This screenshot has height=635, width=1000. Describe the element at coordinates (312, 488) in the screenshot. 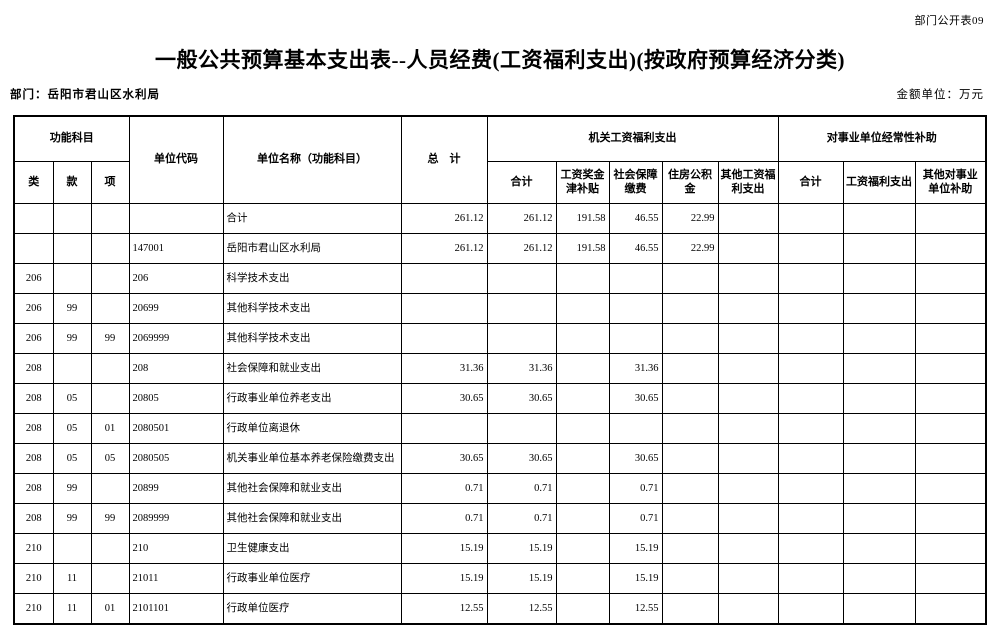

I see `unit-name-cell: 其他社会保障和就业支出` at that location.